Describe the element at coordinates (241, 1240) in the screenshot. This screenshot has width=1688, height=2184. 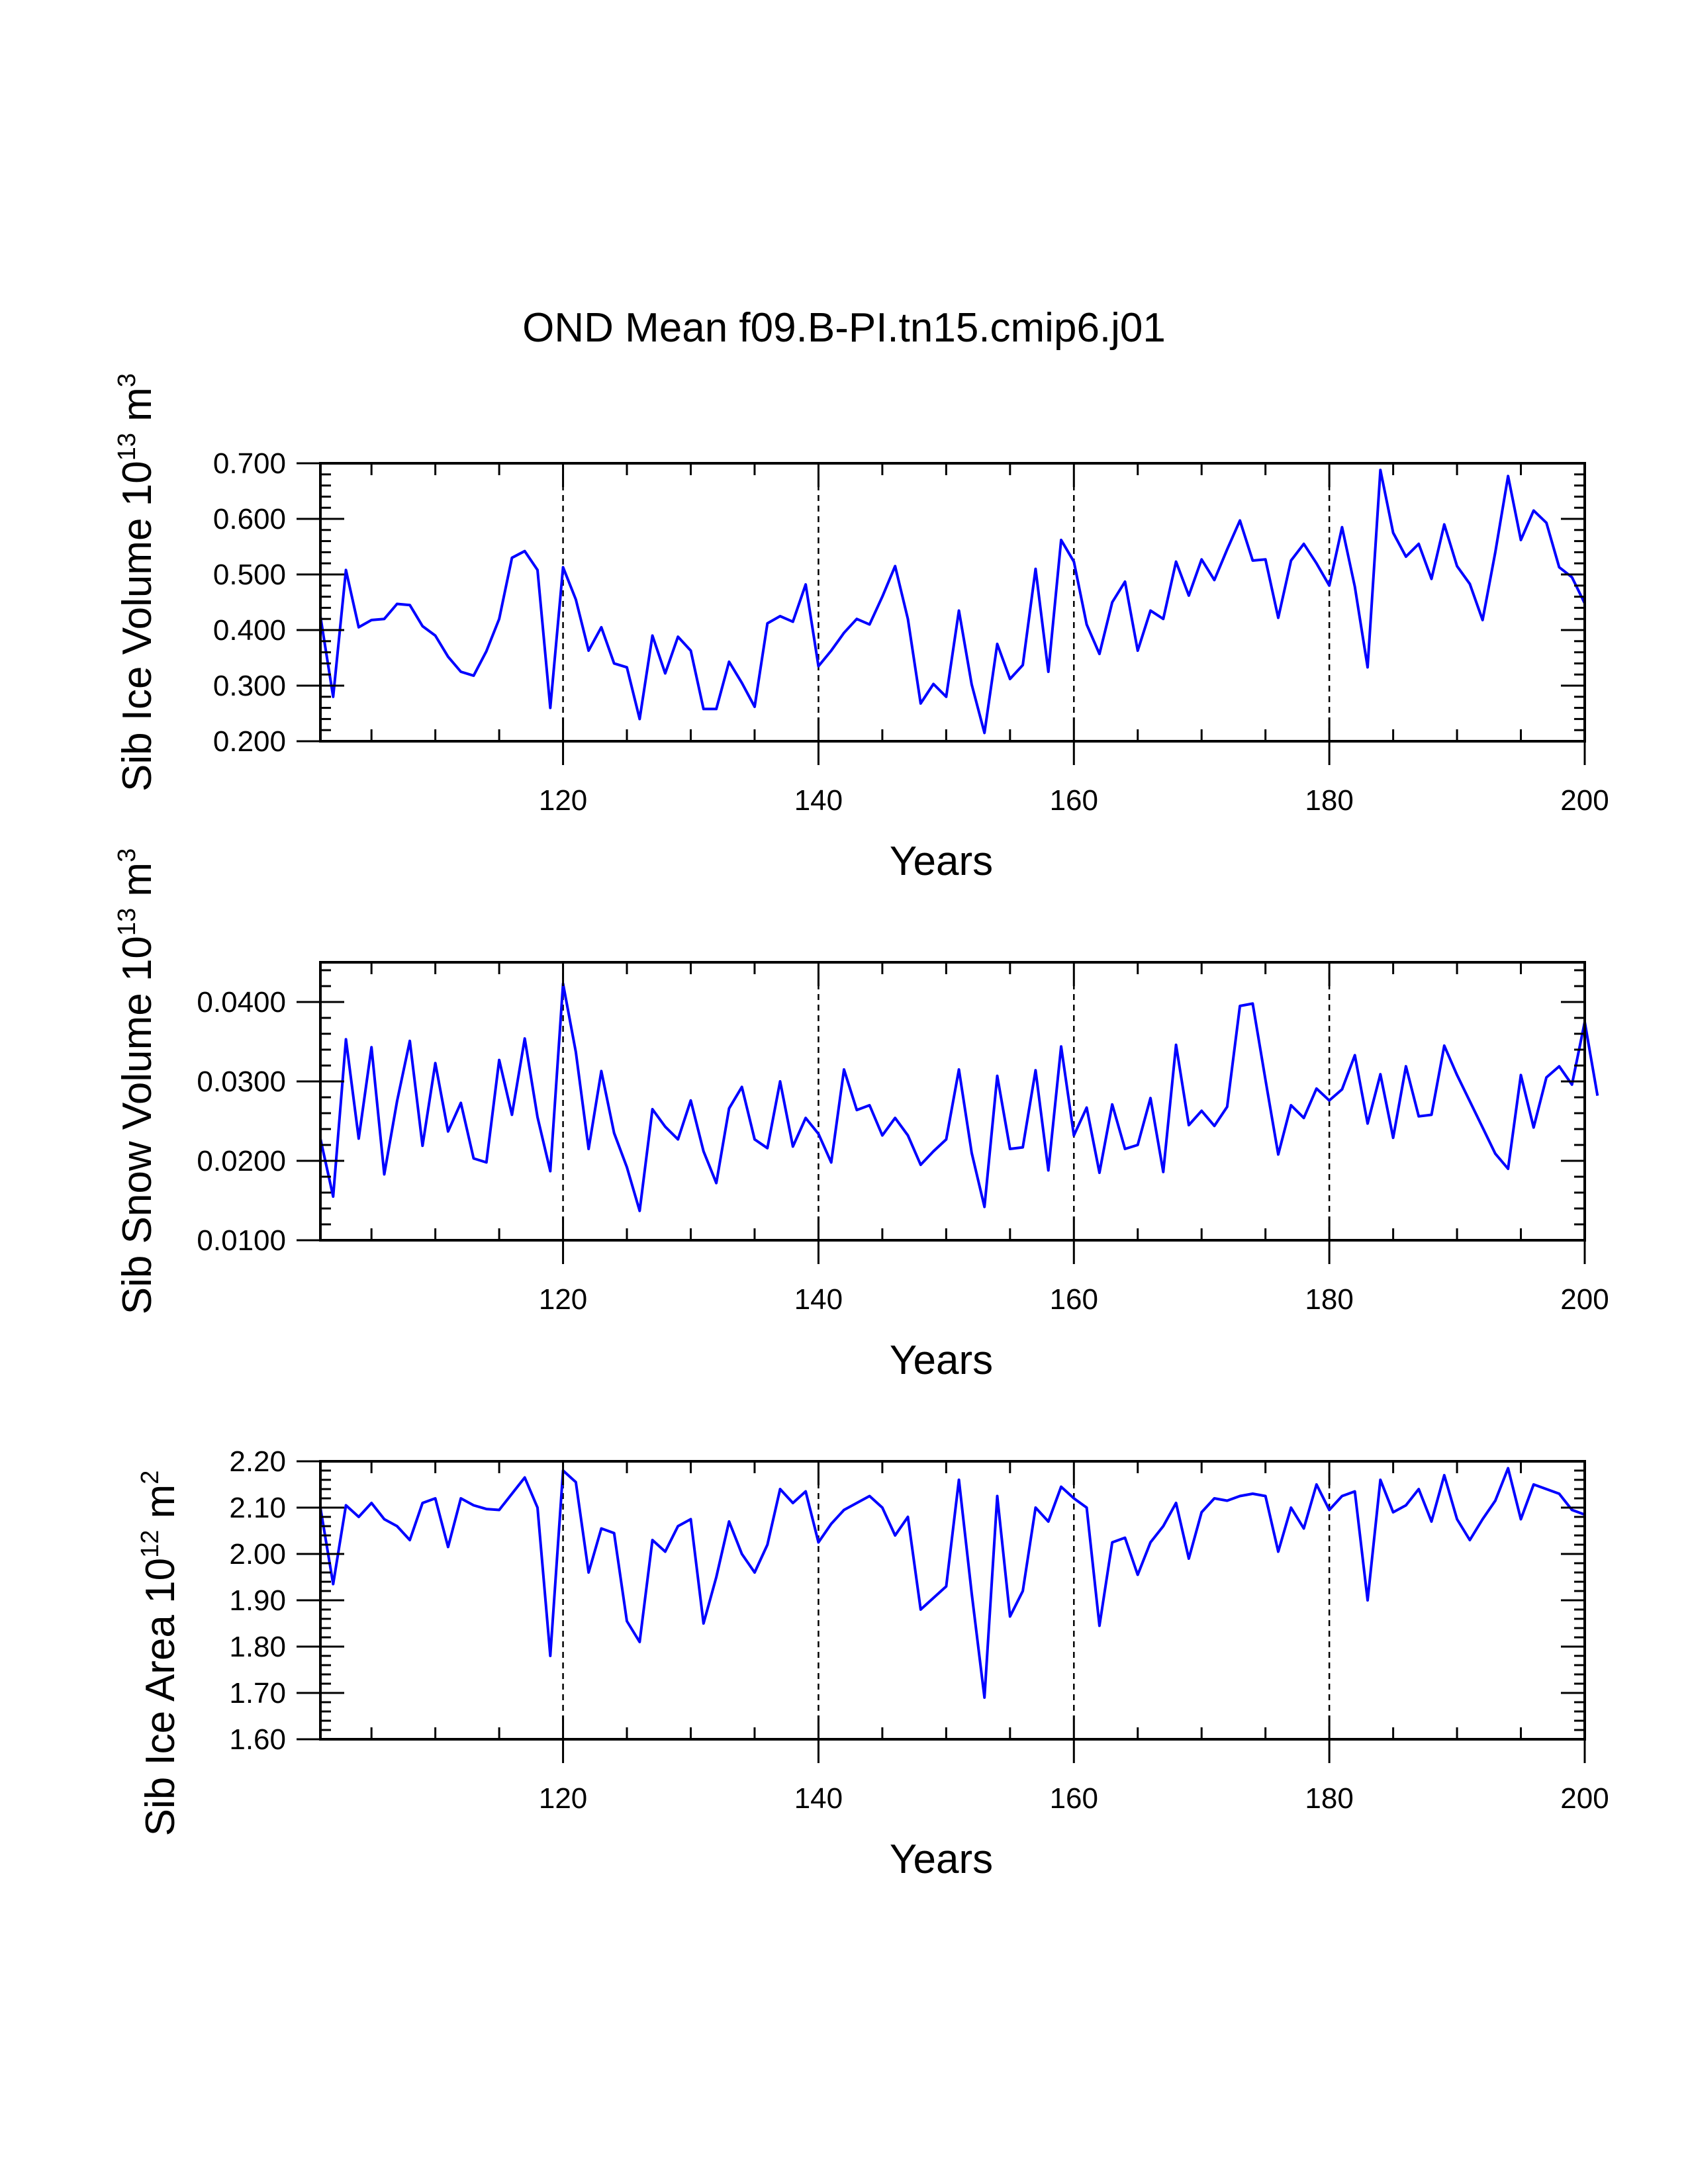
I see `snow-volume-y-tick-label: 0.0100` at that location.